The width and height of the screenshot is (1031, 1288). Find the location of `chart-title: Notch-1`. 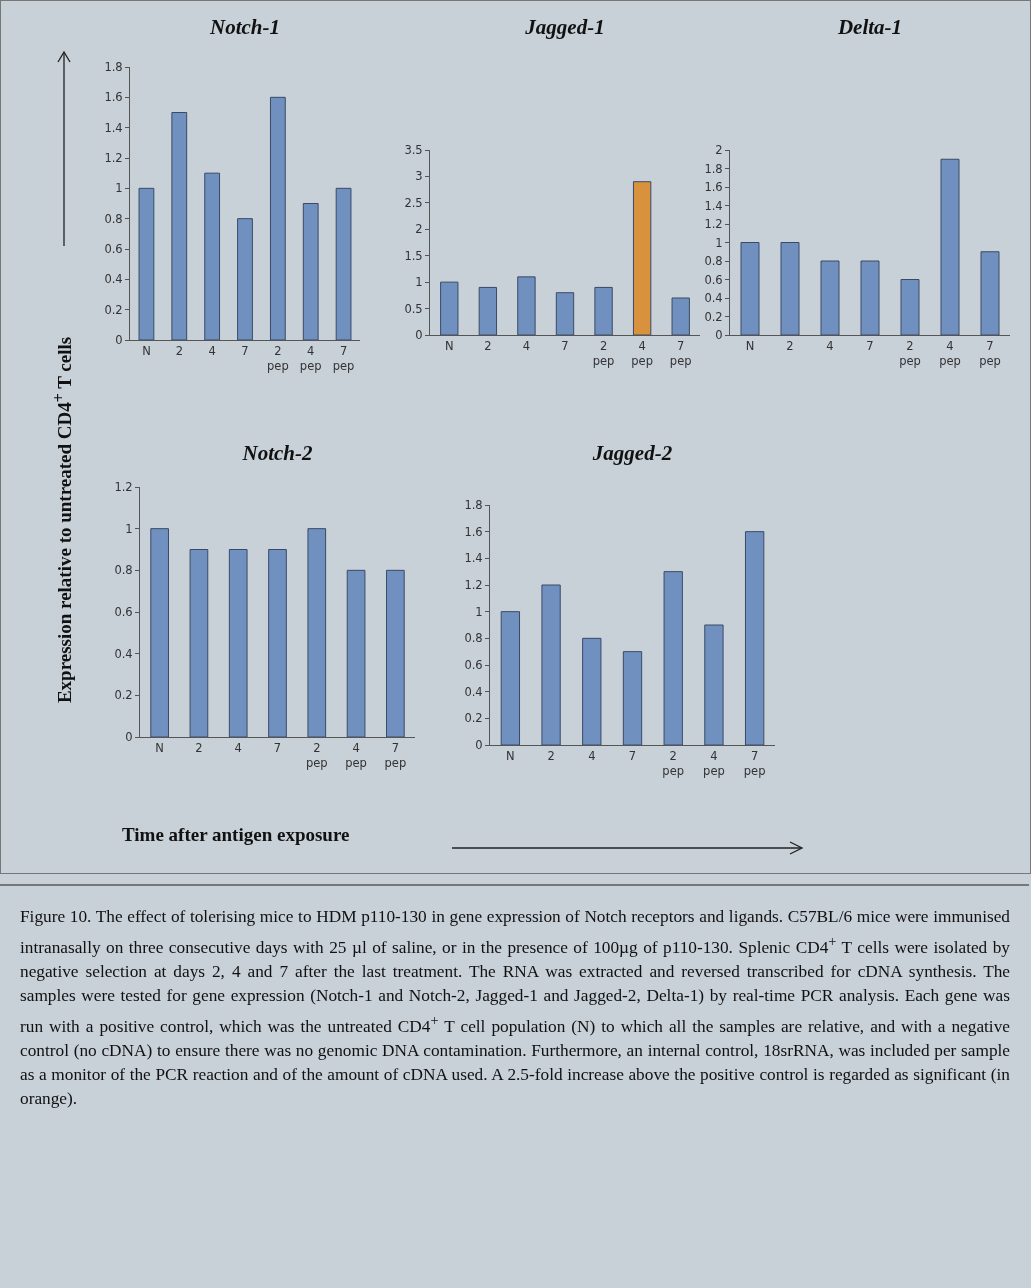

chart-title: Notch-1 is located at coordinates (244, 27).